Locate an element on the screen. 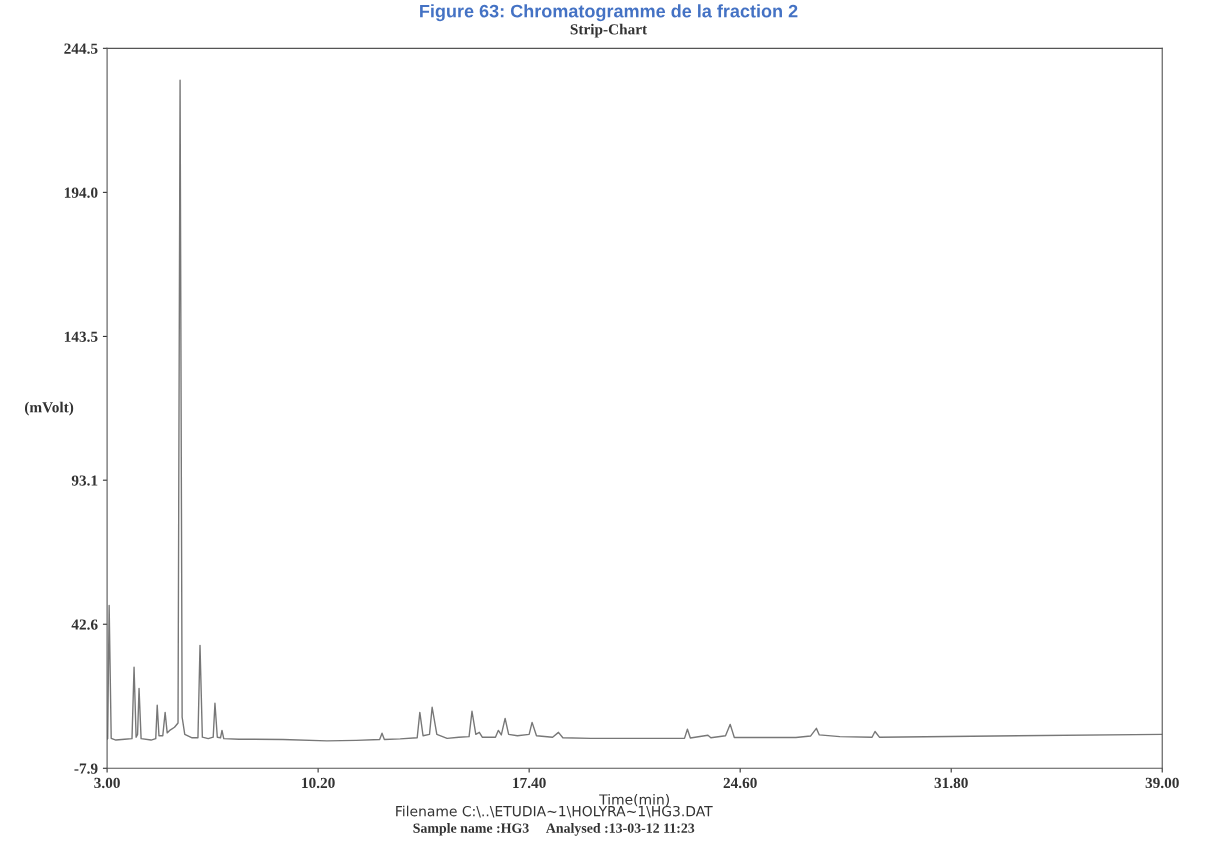  x-tick-label: 39.00 is located at coordinates (1162, 783).